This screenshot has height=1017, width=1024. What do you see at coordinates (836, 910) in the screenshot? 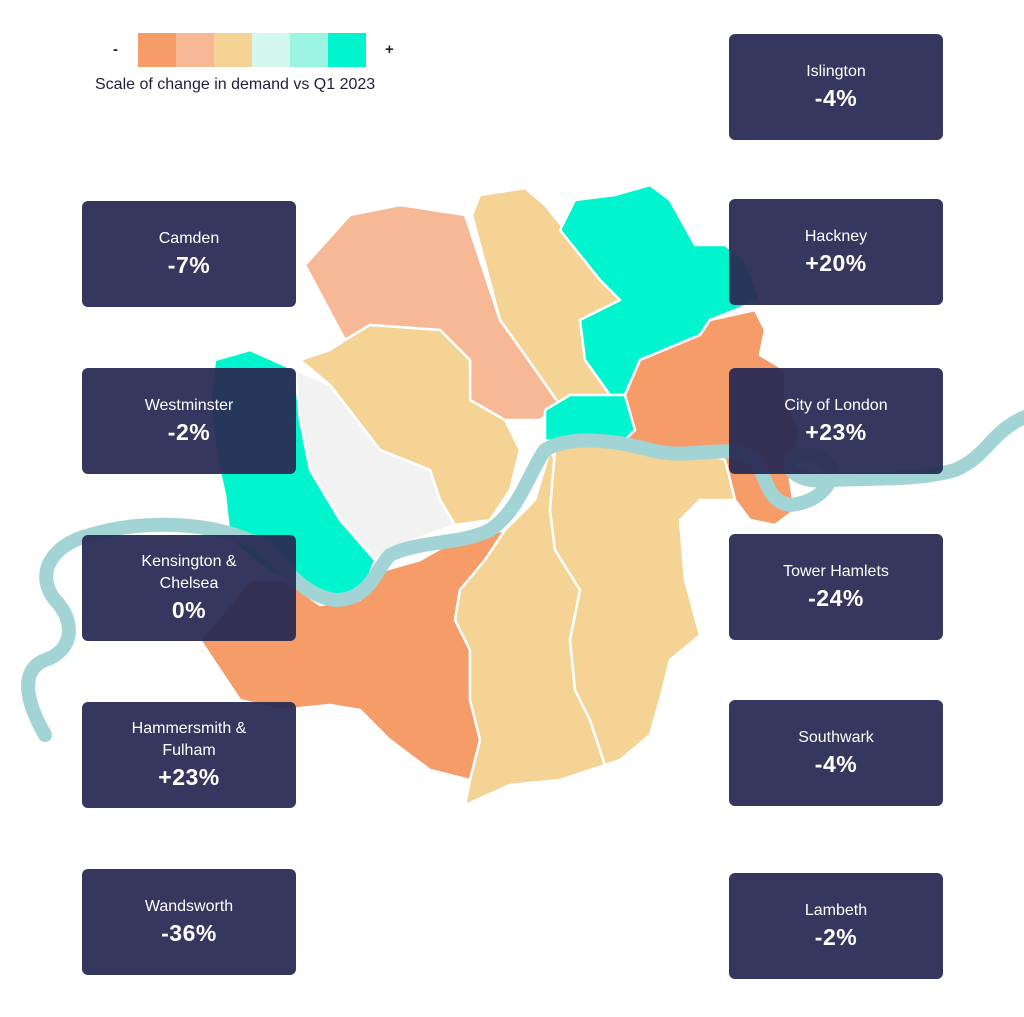
I see `borough-name: Lambeth` at bounding box center [836, 910].